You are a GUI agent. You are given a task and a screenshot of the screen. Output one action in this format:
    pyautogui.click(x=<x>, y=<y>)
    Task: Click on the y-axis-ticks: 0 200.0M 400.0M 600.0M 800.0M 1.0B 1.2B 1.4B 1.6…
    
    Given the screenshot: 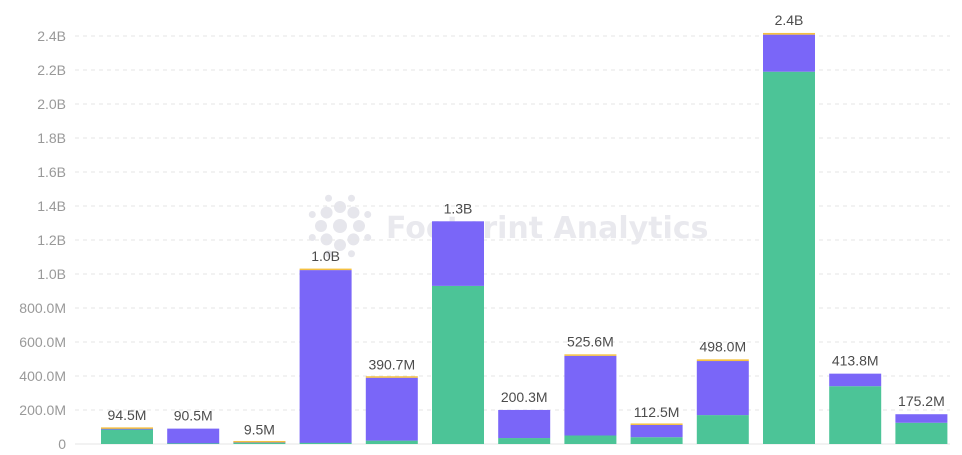 What is the action you would take?
    pyautogui.click(x=42, y=240)
    